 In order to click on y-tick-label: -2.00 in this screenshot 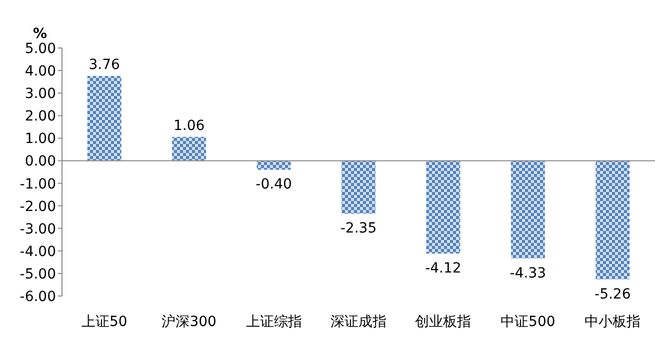, I will do `click(38, 206)`.